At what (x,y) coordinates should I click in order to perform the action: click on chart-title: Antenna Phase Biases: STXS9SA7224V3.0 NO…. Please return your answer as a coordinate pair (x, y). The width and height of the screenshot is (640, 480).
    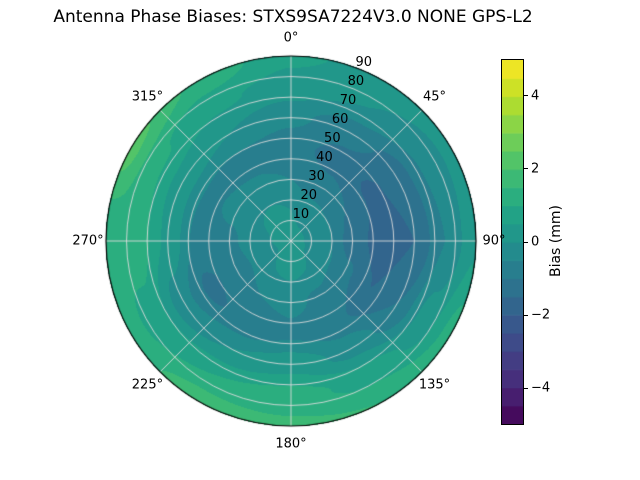
    Looking at the image, I should click on (293, 17).